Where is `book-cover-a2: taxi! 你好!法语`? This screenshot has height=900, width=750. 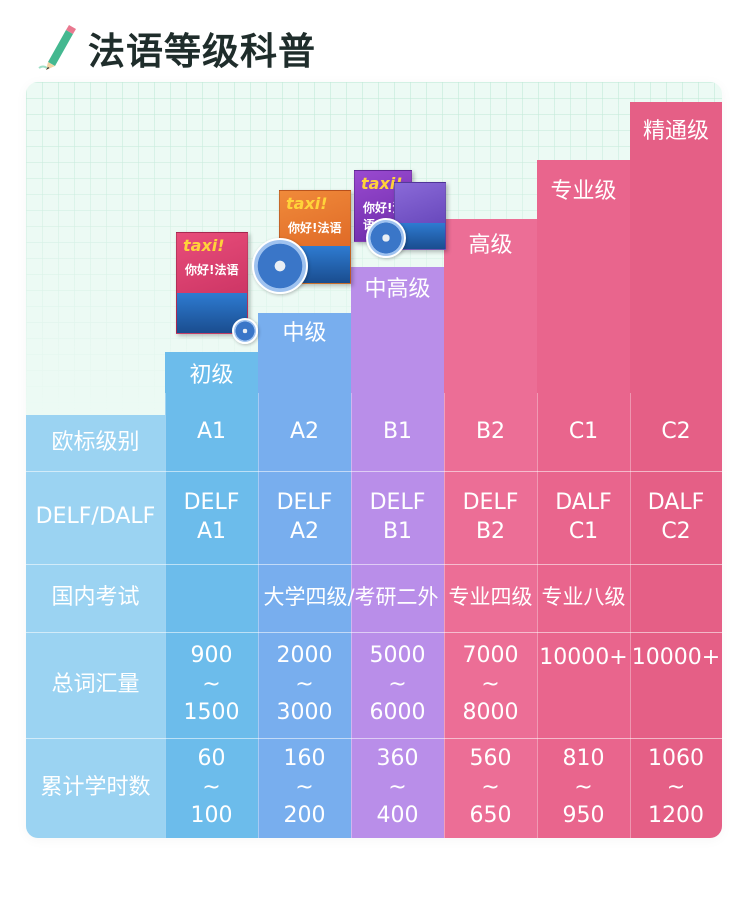 book-cover-a2: taxi! 你好!法语 is located at coordinates (315, 237).